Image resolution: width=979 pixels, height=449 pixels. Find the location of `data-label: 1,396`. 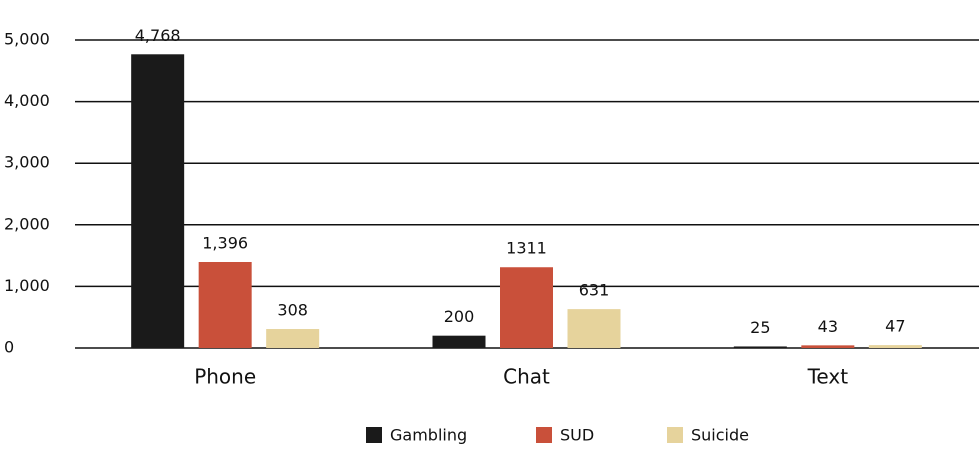

data-label: 1,396 is located at coordinates (225, 243).